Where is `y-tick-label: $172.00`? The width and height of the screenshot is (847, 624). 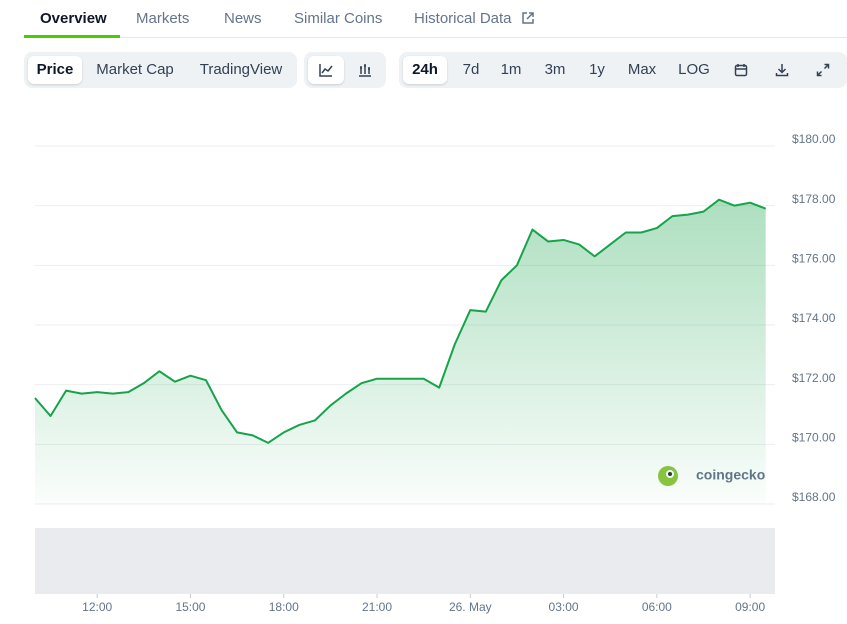
y-tick-label: $172.00 is located at coordinates (814, 378).